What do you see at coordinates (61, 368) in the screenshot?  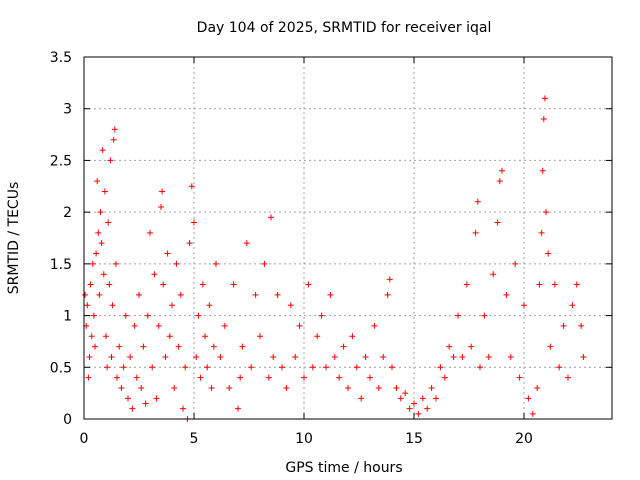 I see `y-tick-label: 0.5` at bounding box center [61, 368].